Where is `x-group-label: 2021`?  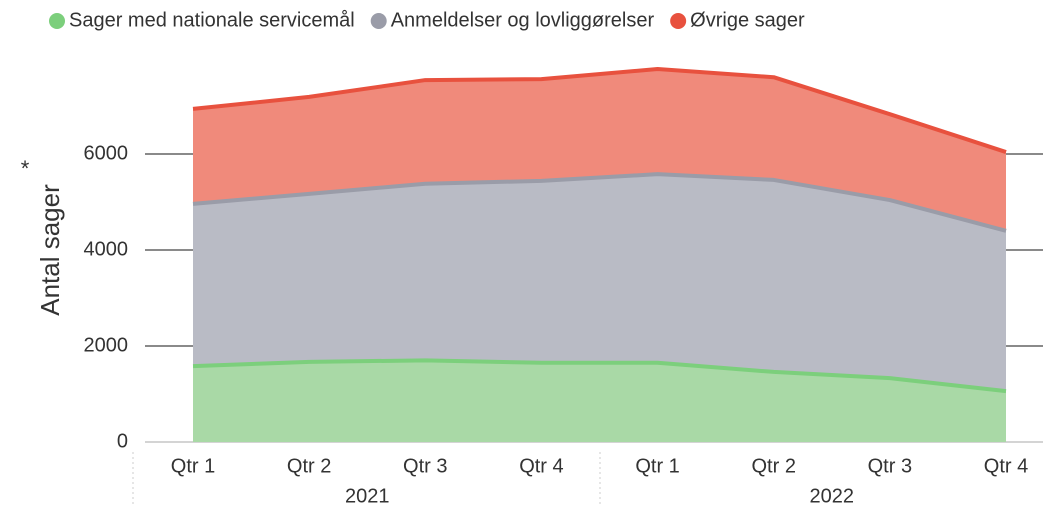
x-group-label: 2021 is located at coordinates (367, 496).